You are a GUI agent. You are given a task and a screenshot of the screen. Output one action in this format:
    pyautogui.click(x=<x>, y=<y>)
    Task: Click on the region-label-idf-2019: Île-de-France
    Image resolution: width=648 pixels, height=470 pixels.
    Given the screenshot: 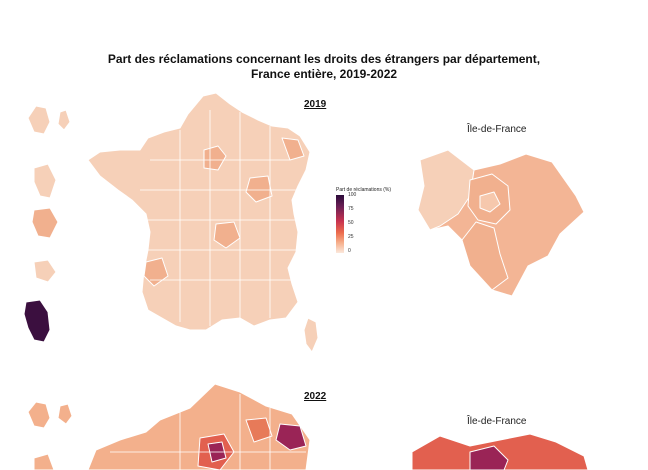 What is the action you would take?
    pyautogui.click(x=497, y=129)
    